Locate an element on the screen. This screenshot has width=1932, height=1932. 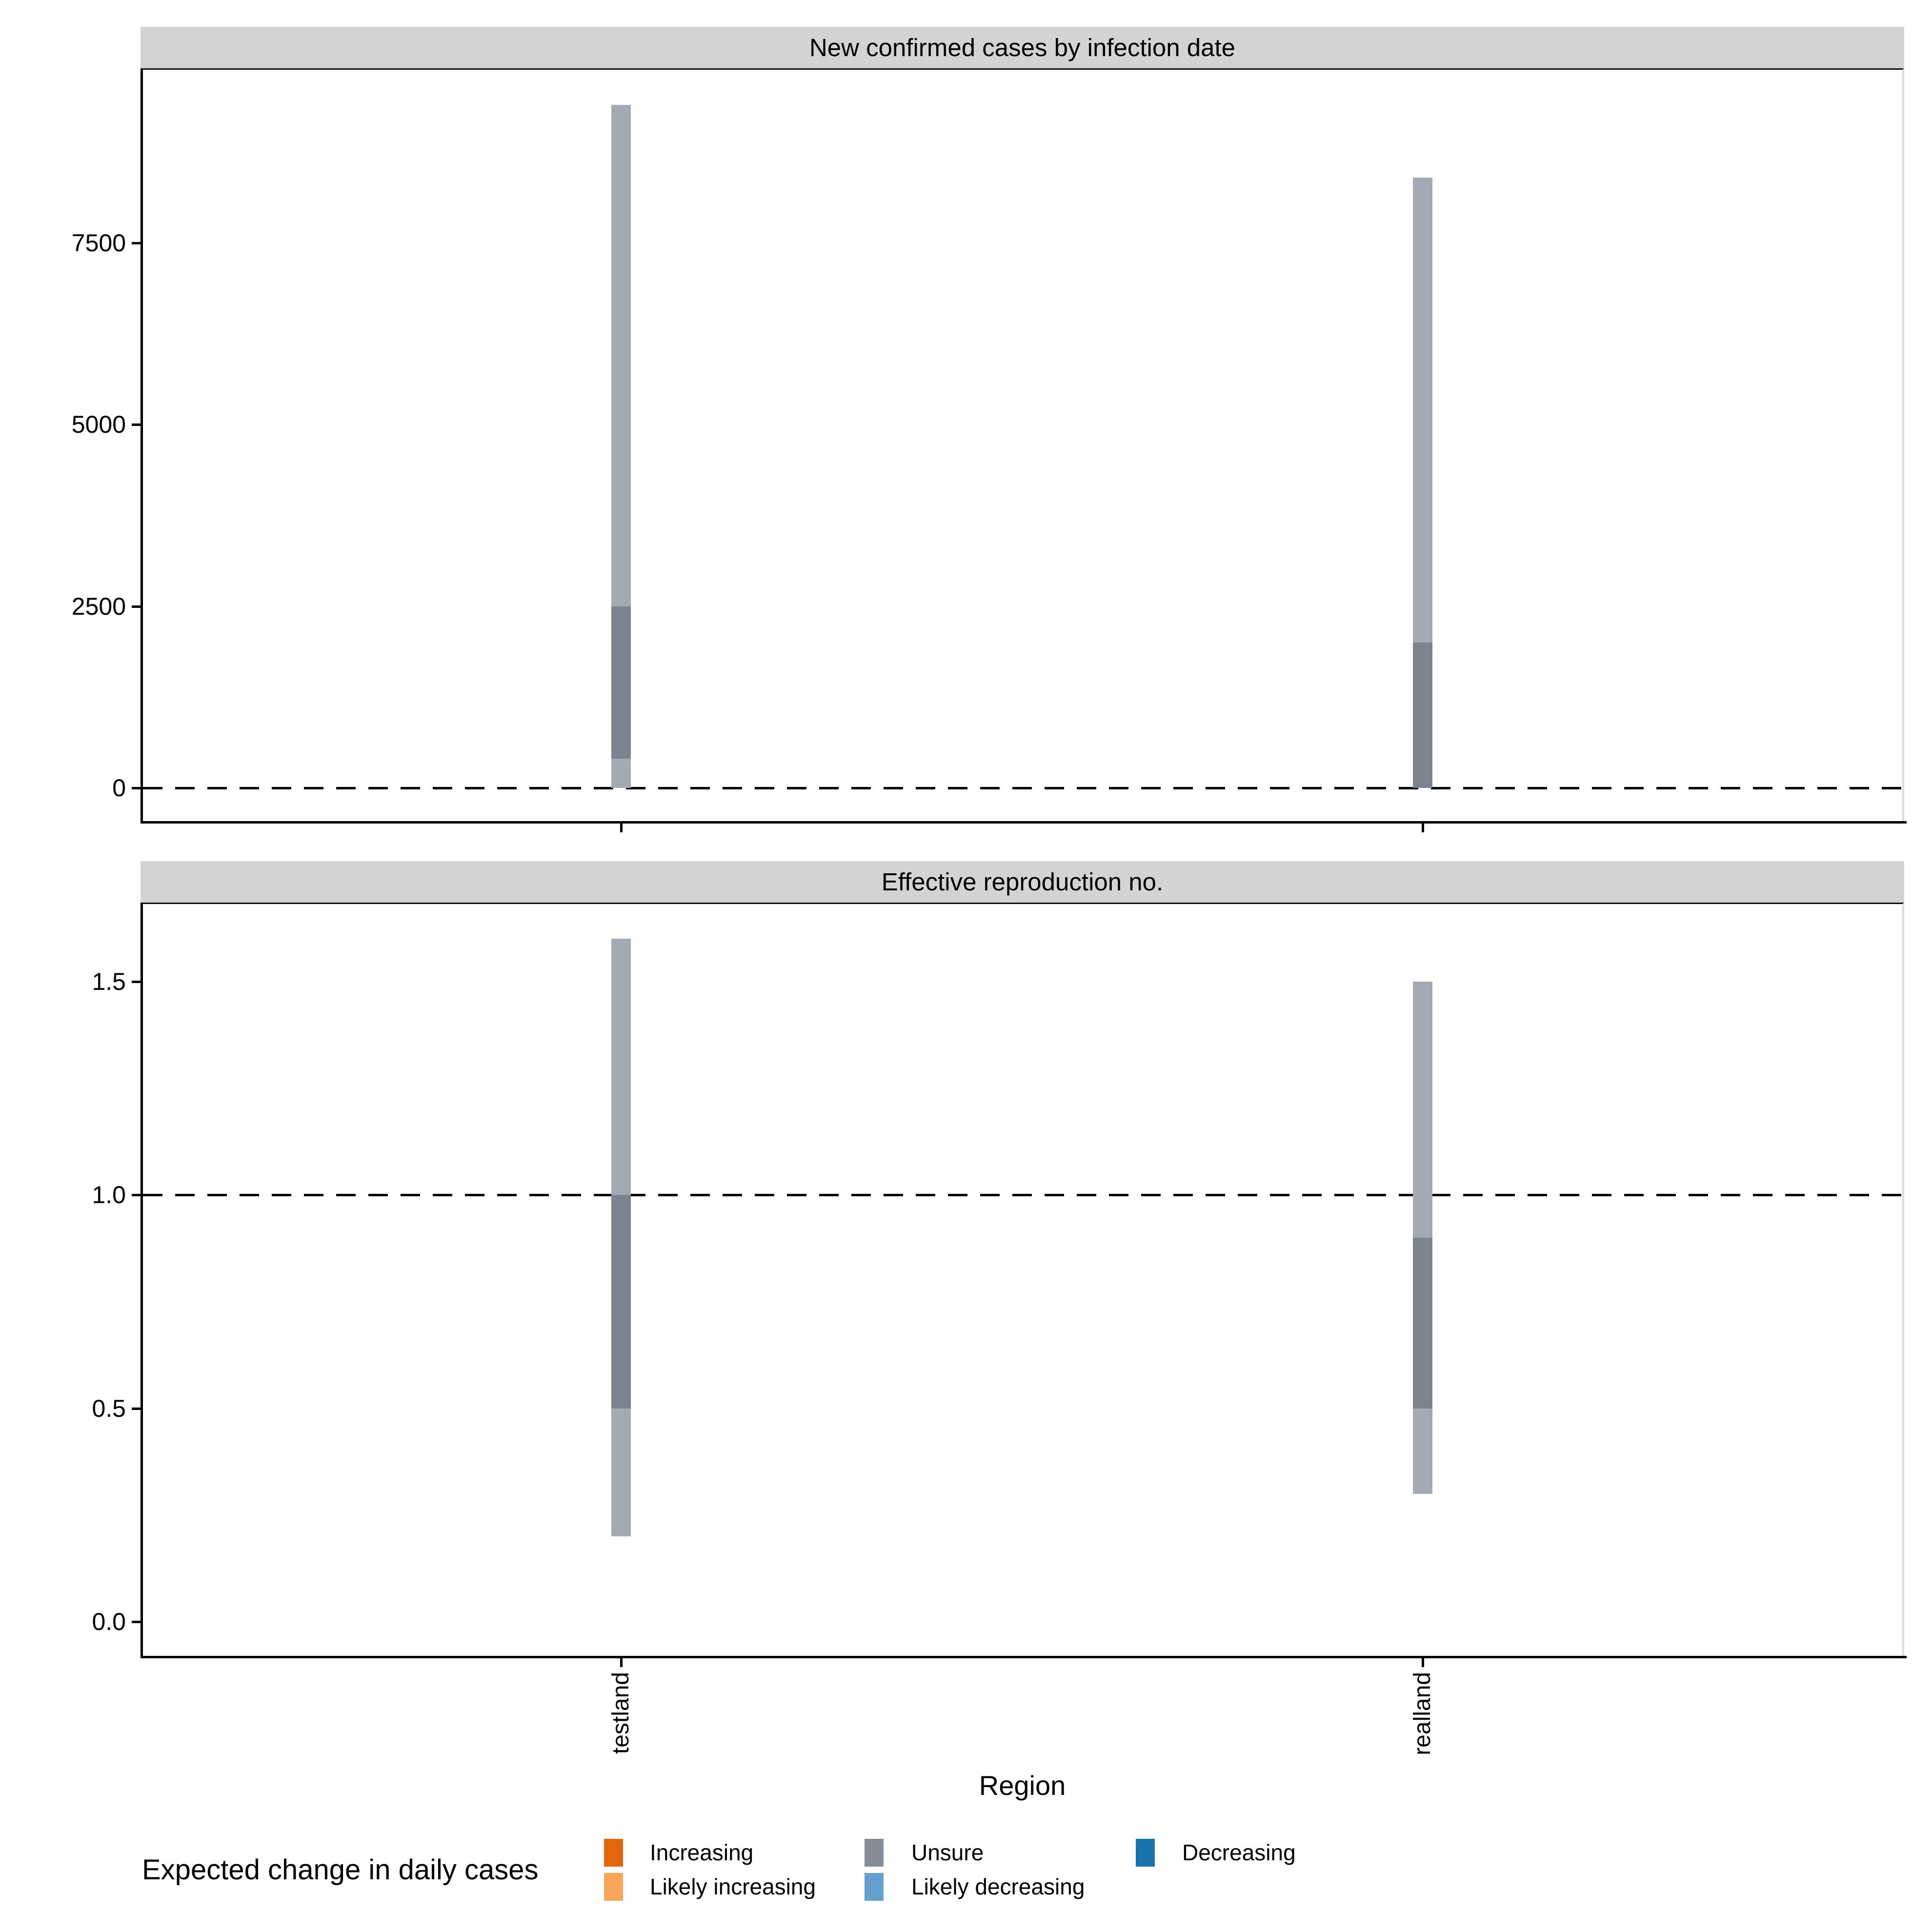
legend-key-unsure is located at coordinates (874, 1853).